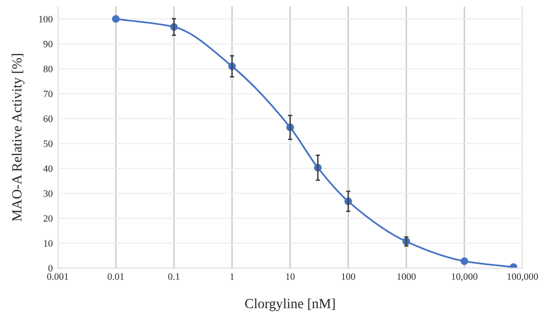 Image resolution: width=550 pixels, height=325 pixels. Describe the element at coordinates (465, 277) in the screenshot. I see `x-tick-label: 10,000` at that location.